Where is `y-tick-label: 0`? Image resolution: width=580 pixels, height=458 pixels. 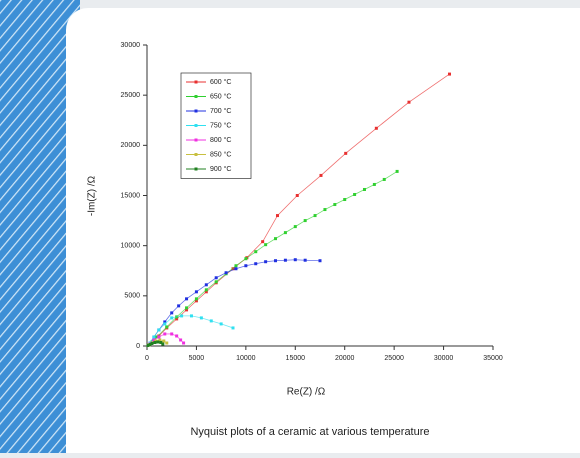 y-tick-label: 0 is located at coordinates (138, 346).